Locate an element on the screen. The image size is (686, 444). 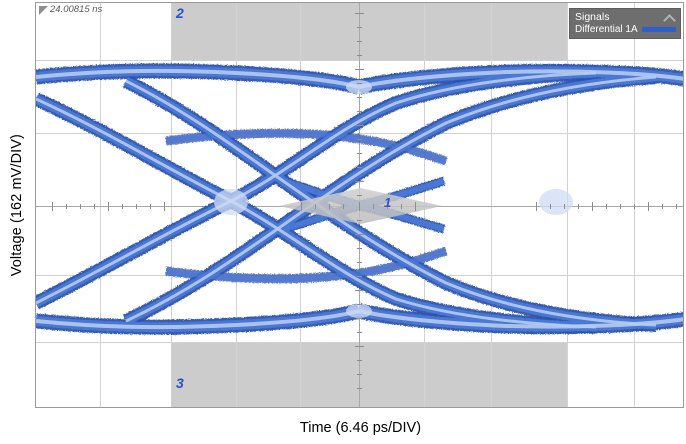
marker-2: 2 is located at coordinates (180, 13).